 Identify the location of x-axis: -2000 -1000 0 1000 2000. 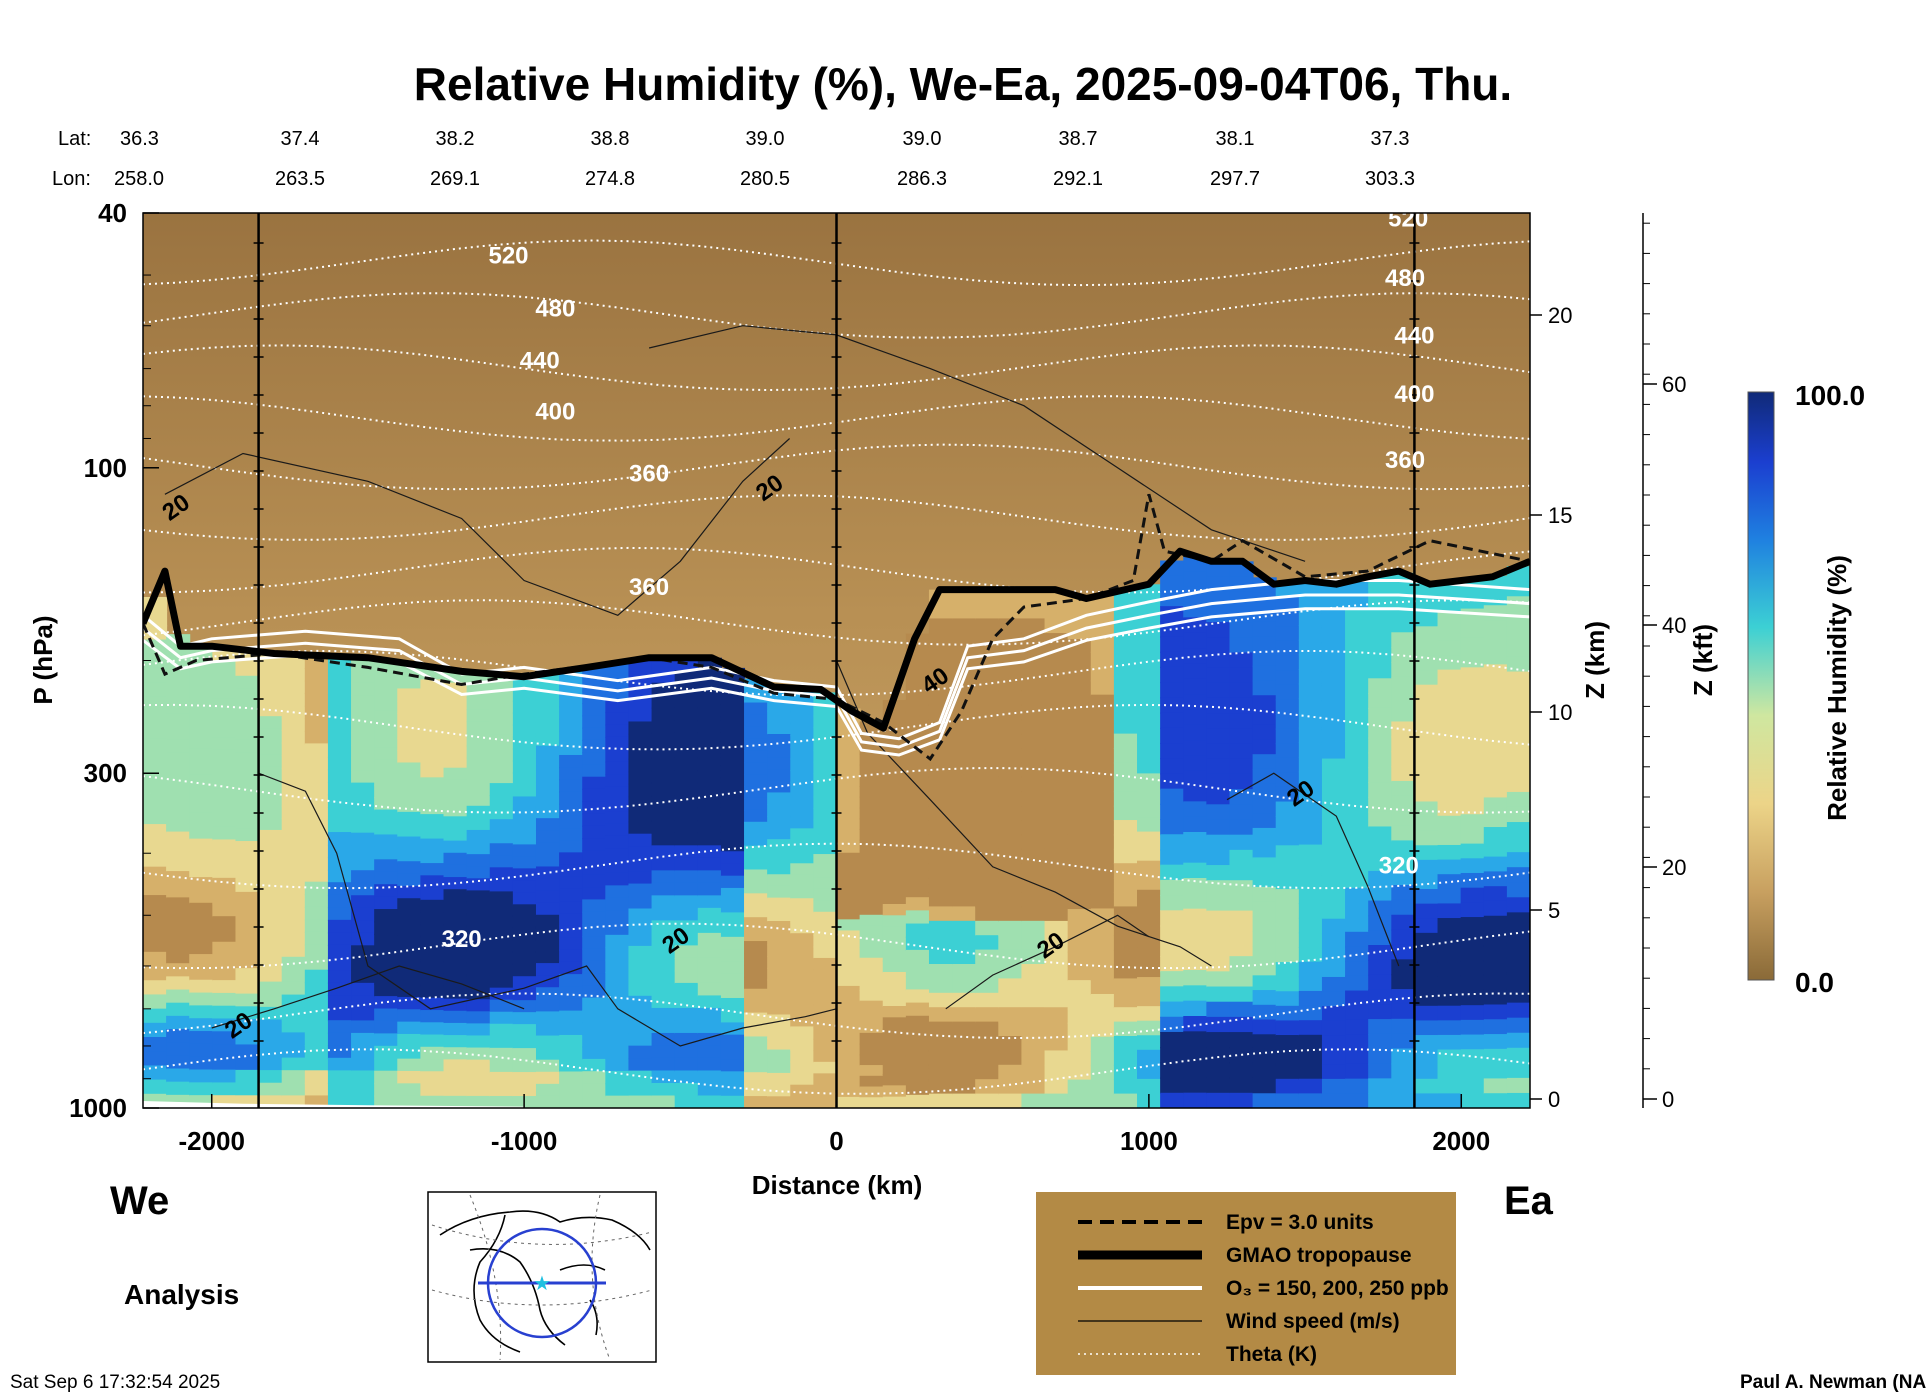
(834, 1125).